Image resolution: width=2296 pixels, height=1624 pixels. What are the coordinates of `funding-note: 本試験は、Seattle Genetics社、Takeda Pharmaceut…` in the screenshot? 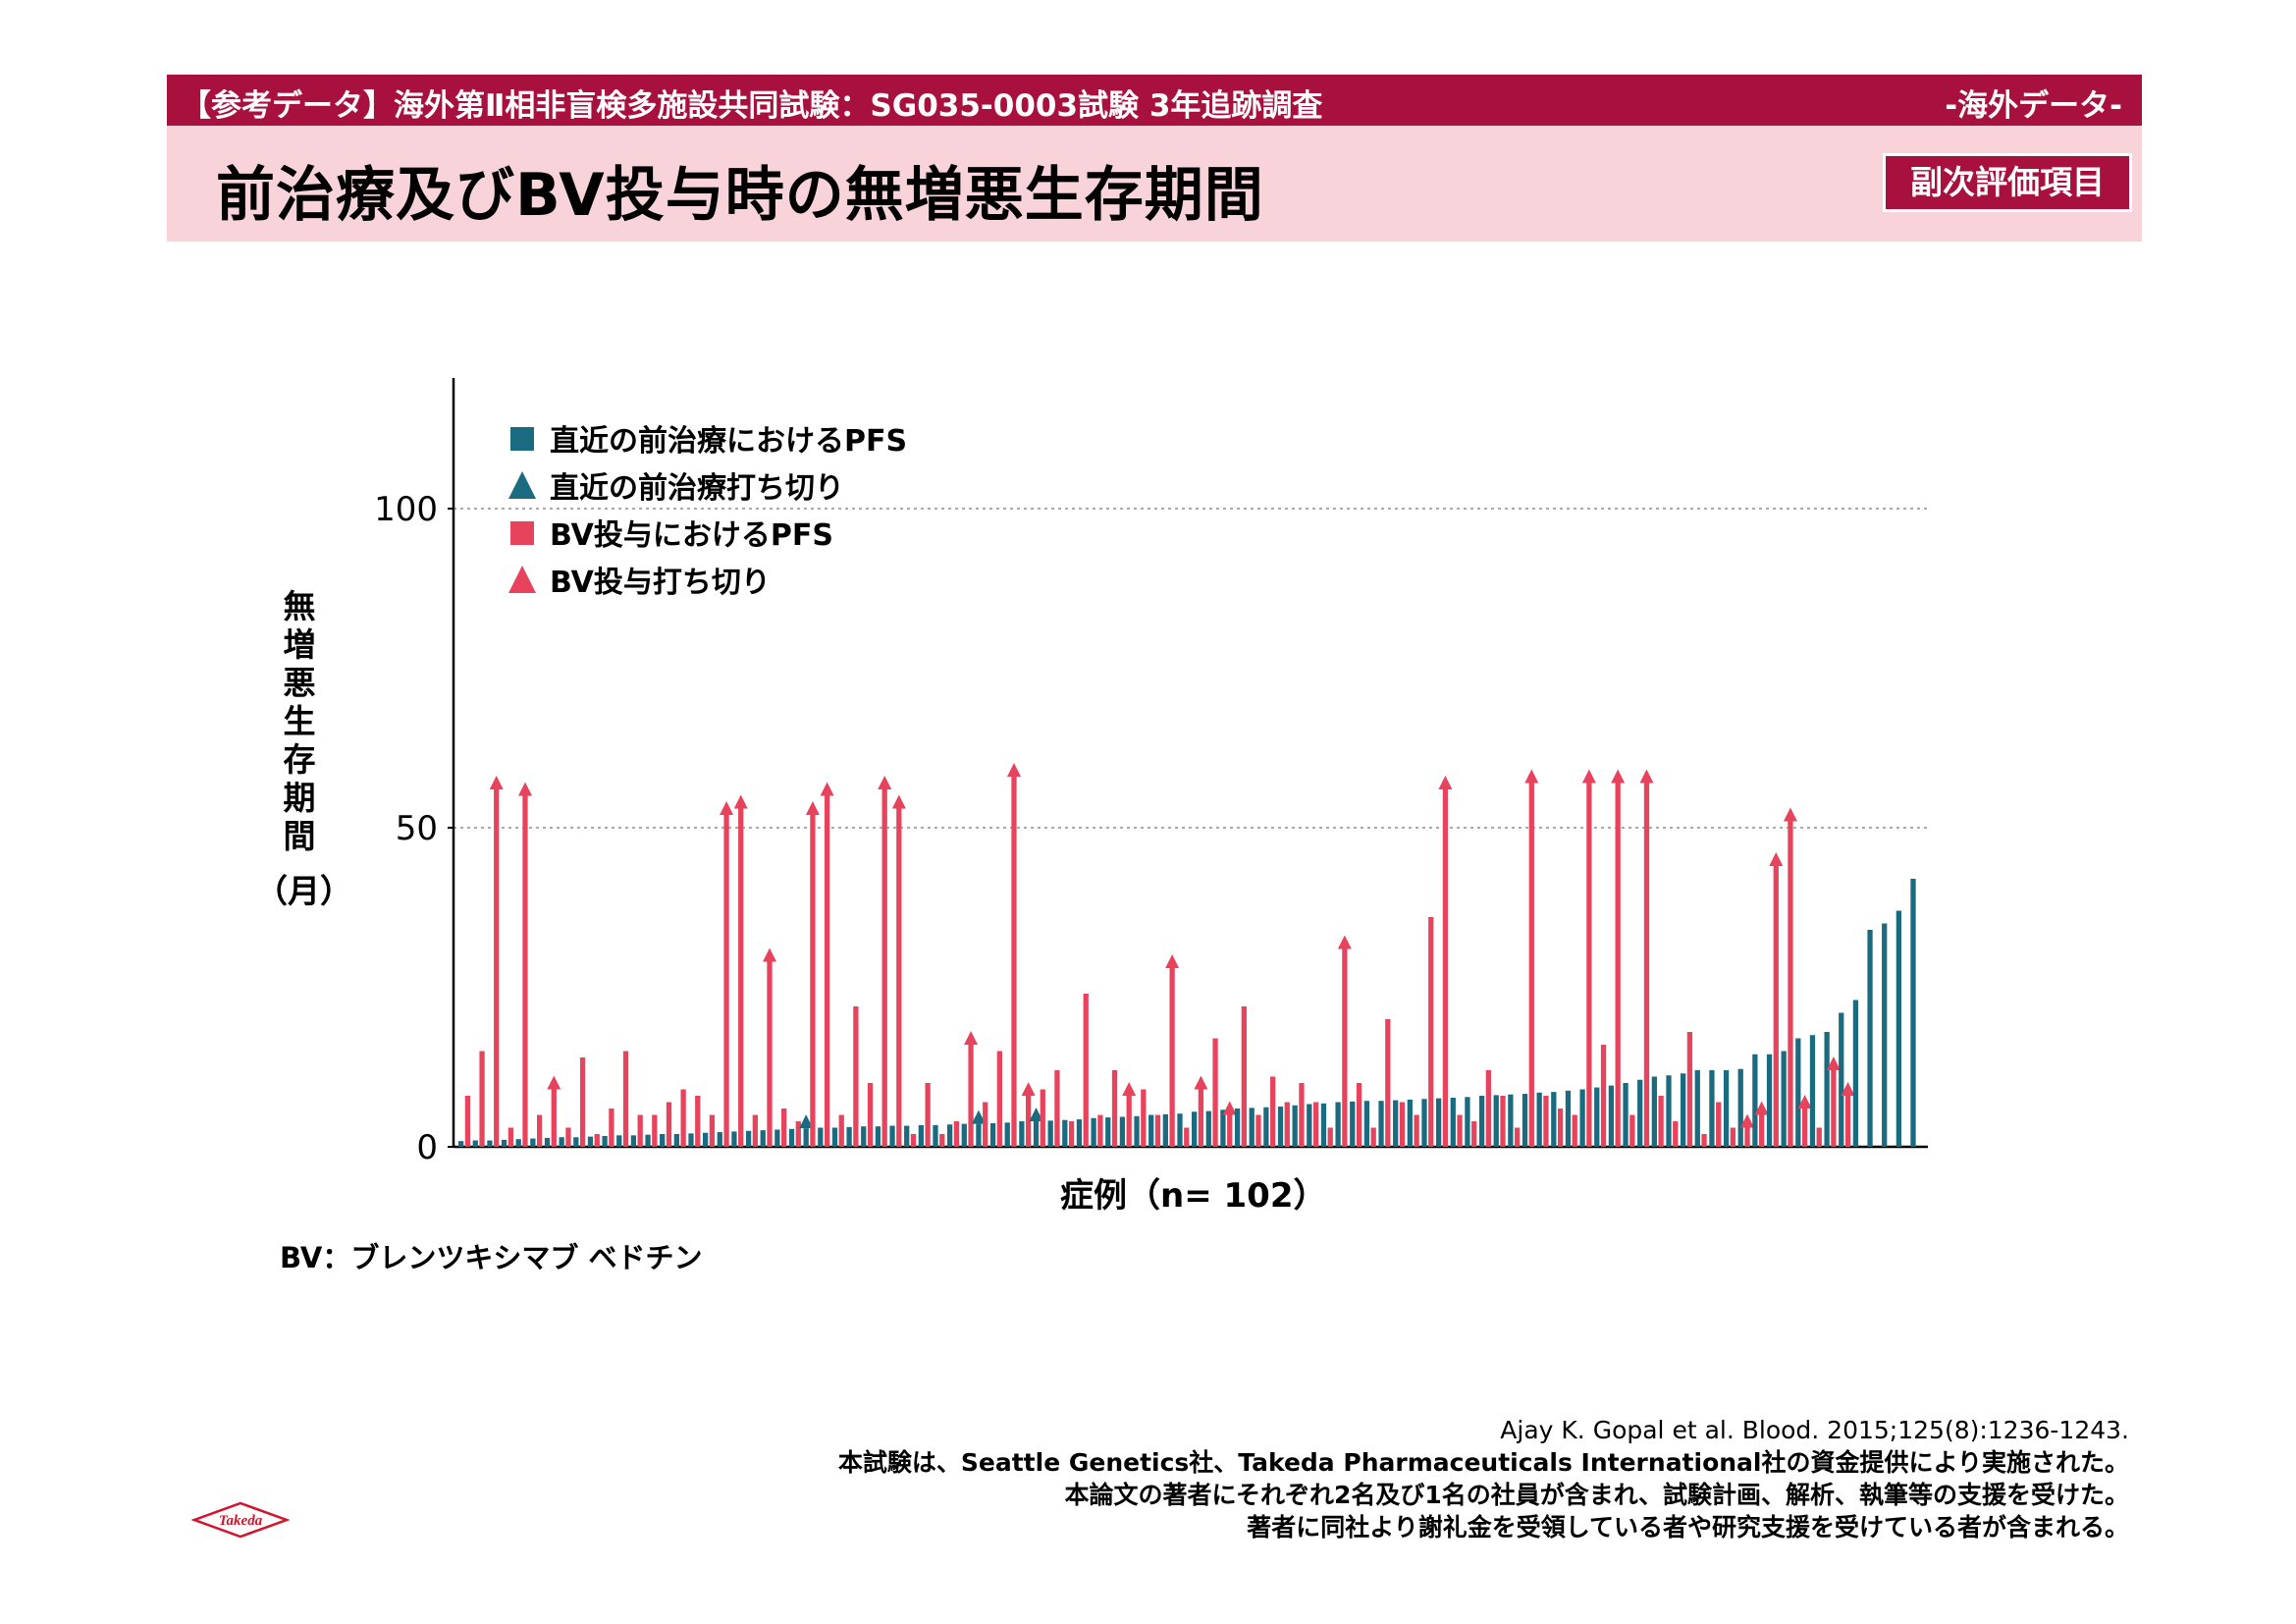 It's located at (1483, 1462).